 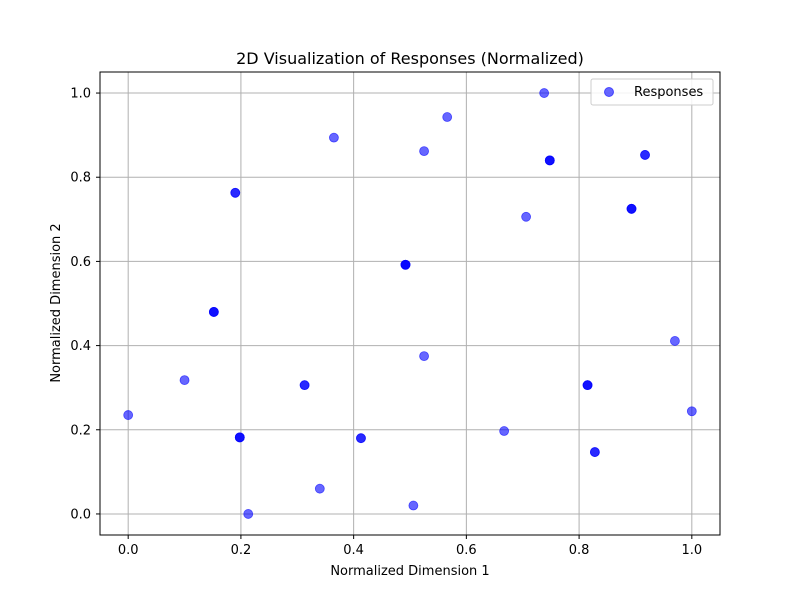 What do you see at coordinates (80, 514) in the screenshot?
I see `y-tick-label: 0.0` at bounding box center [80, 514].